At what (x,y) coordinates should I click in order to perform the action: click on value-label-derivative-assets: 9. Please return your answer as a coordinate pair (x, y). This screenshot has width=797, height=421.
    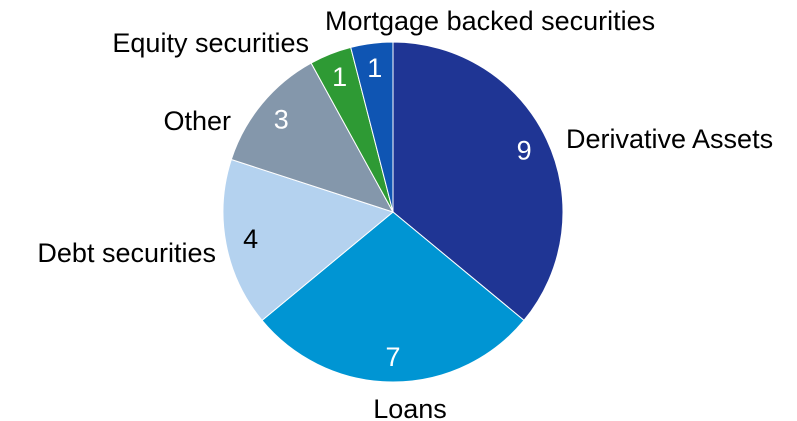
    Looking at the image, I should click on (524, 150).